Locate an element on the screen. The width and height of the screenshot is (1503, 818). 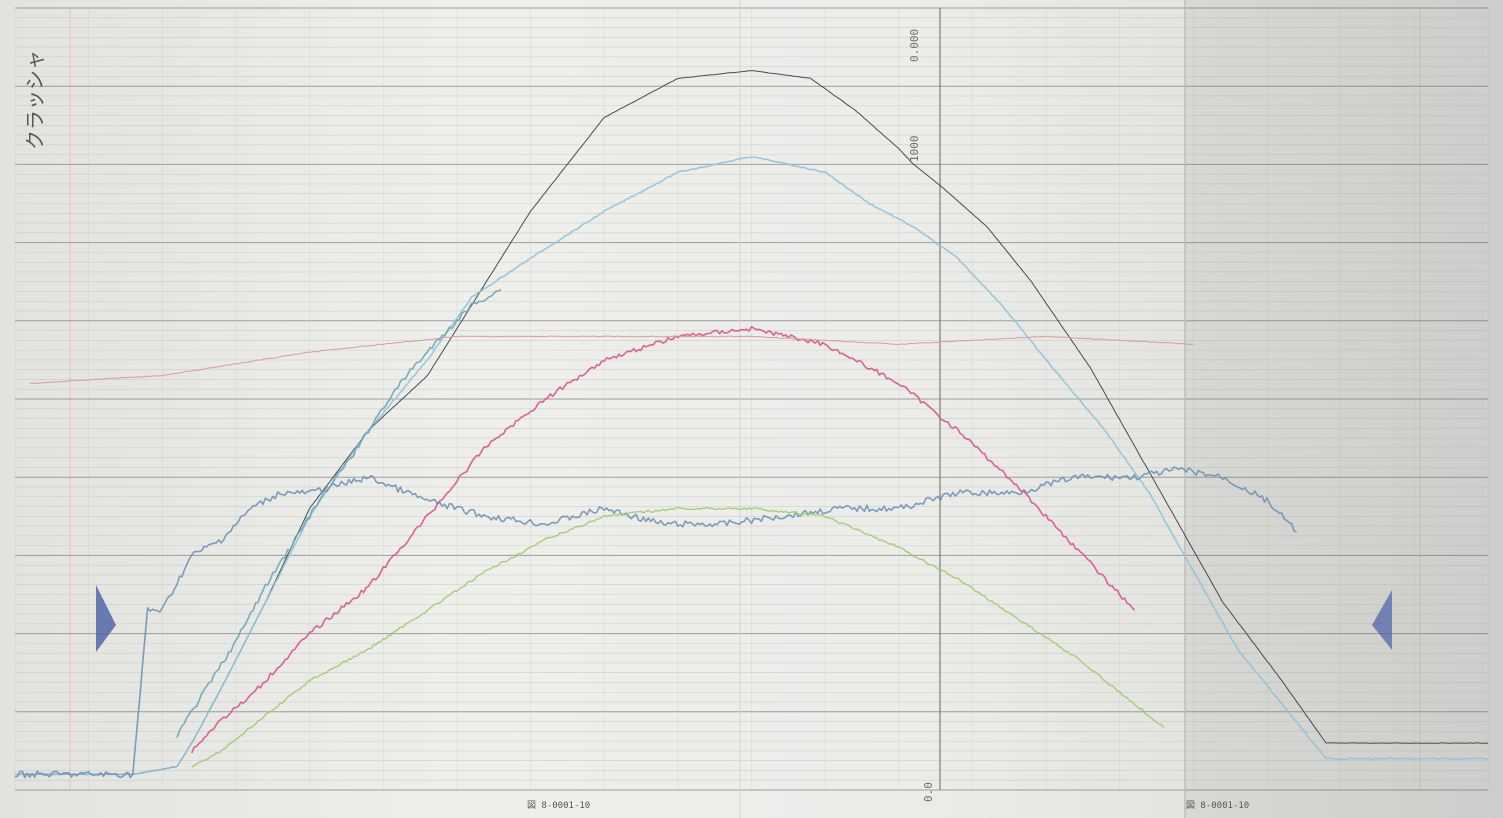
event-marker-right is located at coordinates (1382, 620).